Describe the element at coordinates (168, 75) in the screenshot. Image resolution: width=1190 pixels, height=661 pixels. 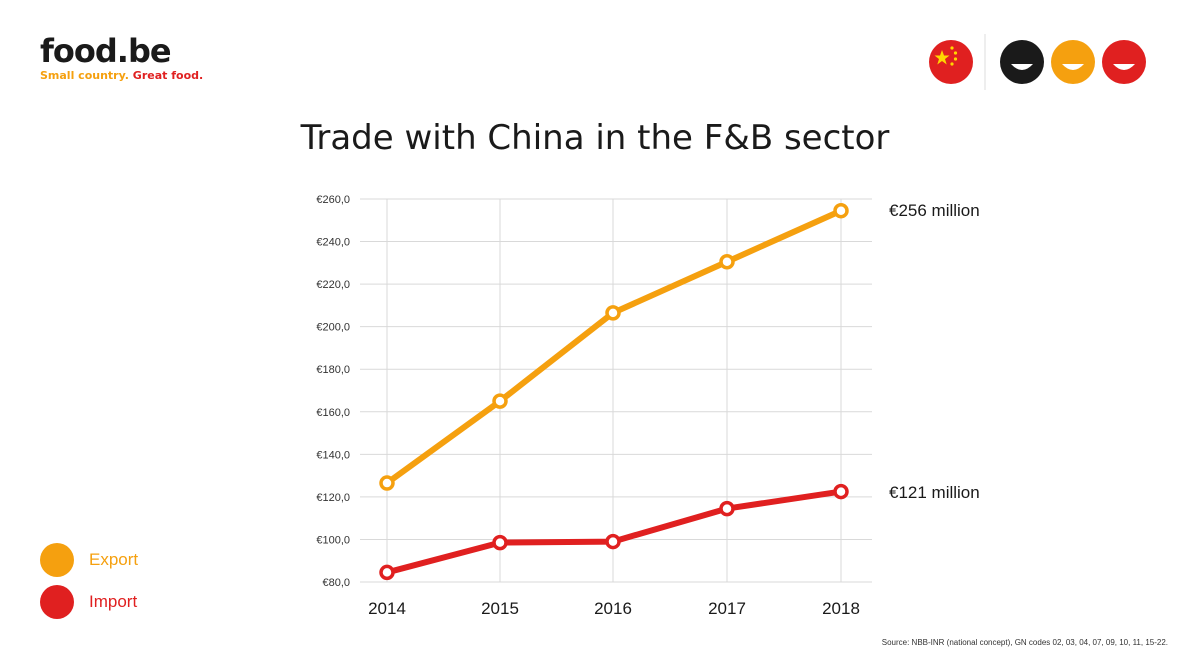
I see `logo-tagline-b: Great food.` at that location.